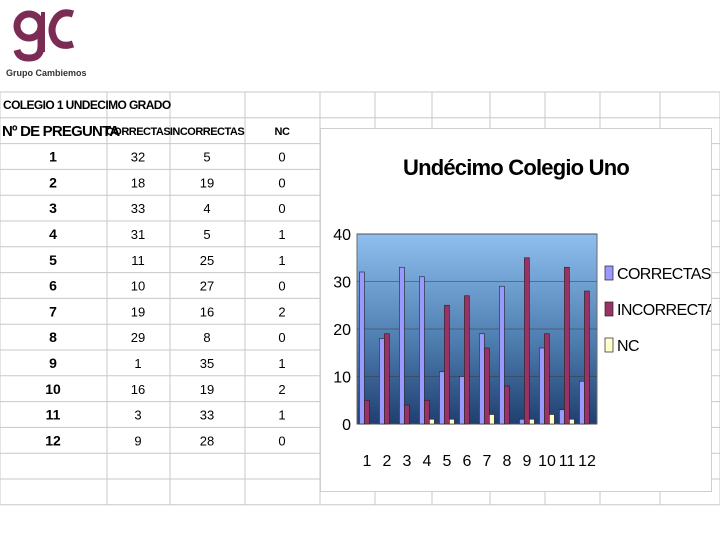 This screenshot has height=540, width=720. What do you see at coordinates (46, 73) in the screenshot?
I see `logo-caption: Grupo Cambiemos` at bounding box center [46, 73].